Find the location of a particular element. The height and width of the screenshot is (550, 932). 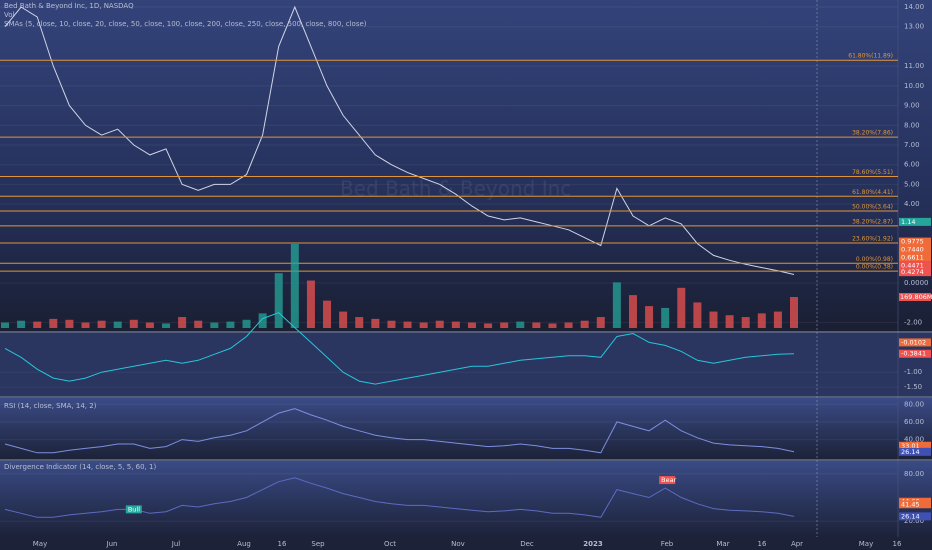

price-tag-label: 0.4274 is located at coordinates (912, 272).